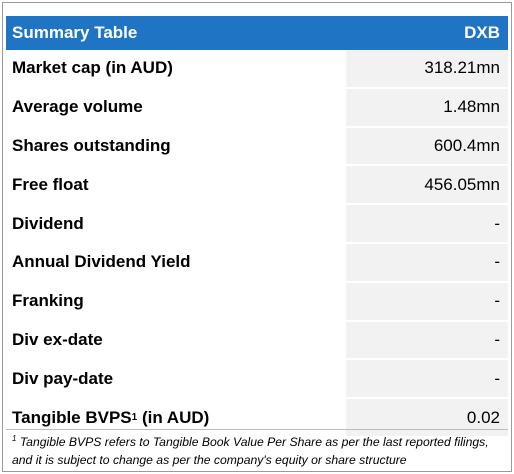 The height and width of the screenshot is (474, 514). Describe the element at coordinates (427, 262) in the screenshot. I see `row-value-annual-dividend-yield: -` at that location.